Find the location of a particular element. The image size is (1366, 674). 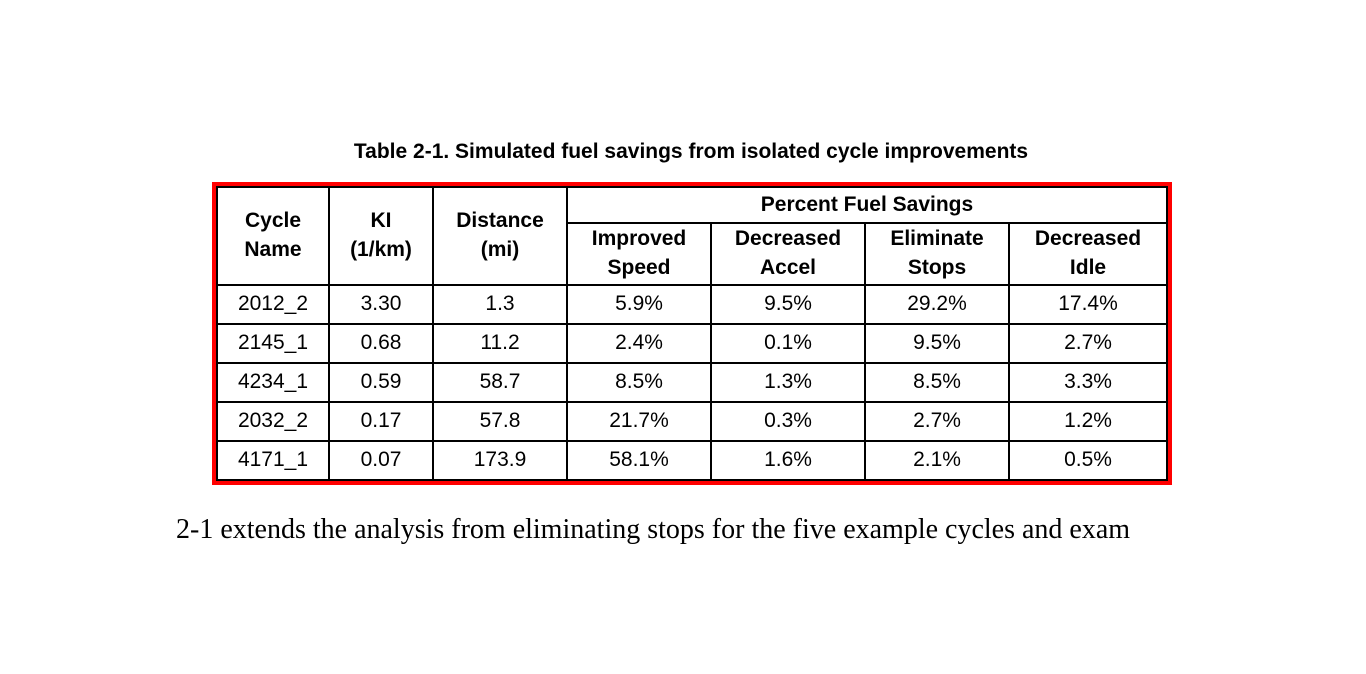

cell-decreased-accel: 1.6% is located at coordinates (788, 460).